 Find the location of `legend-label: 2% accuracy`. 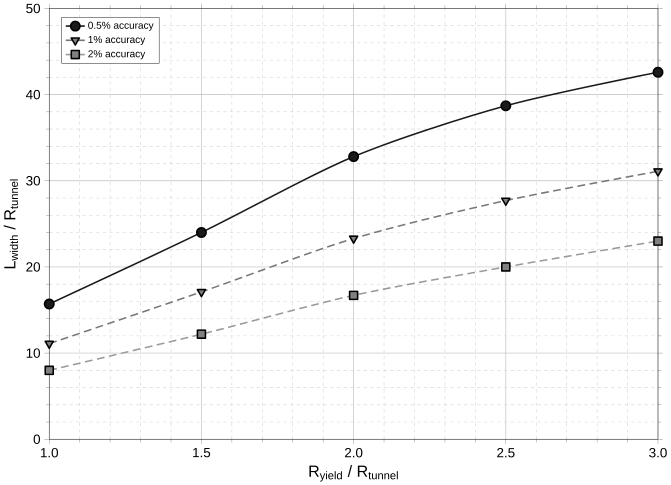

legend-label: 2% accuracy is located at coordinates (117, 55).